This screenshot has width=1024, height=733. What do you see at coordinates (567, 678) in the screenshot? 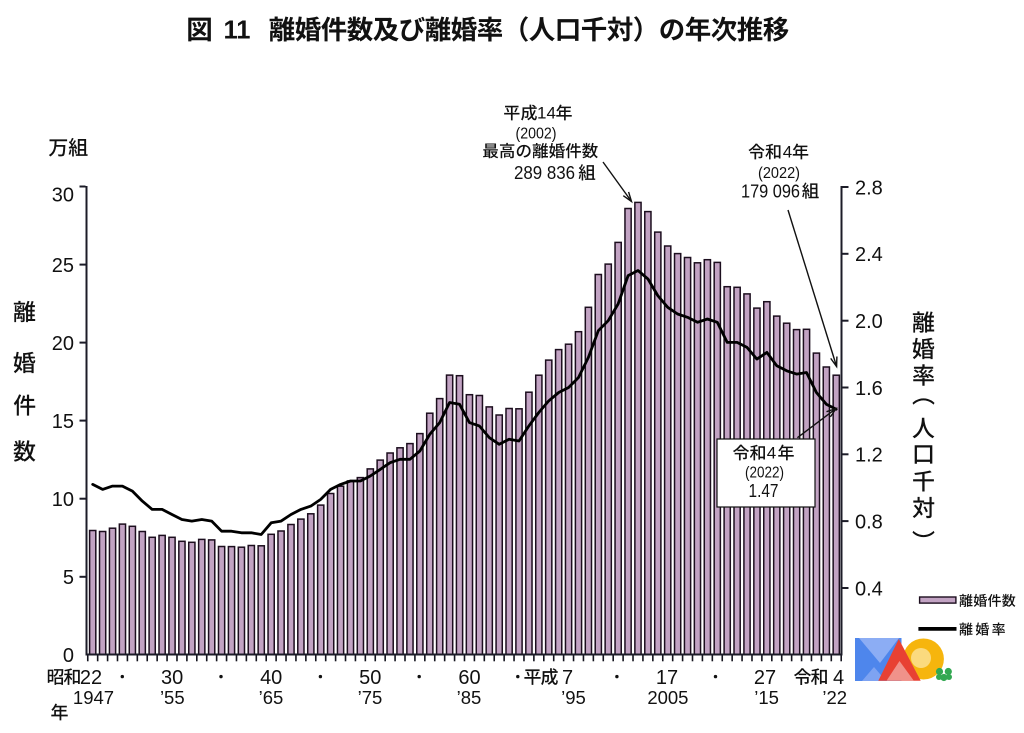
I see `svg-text: 7` at bounding box center [567, 678].